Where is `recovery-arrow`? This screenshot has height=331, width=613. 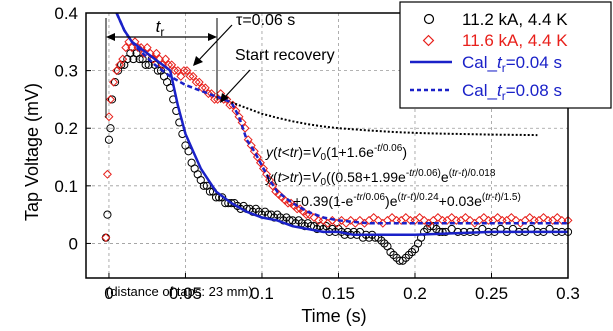
recovery-arrow is located at coordinates (237, 84).